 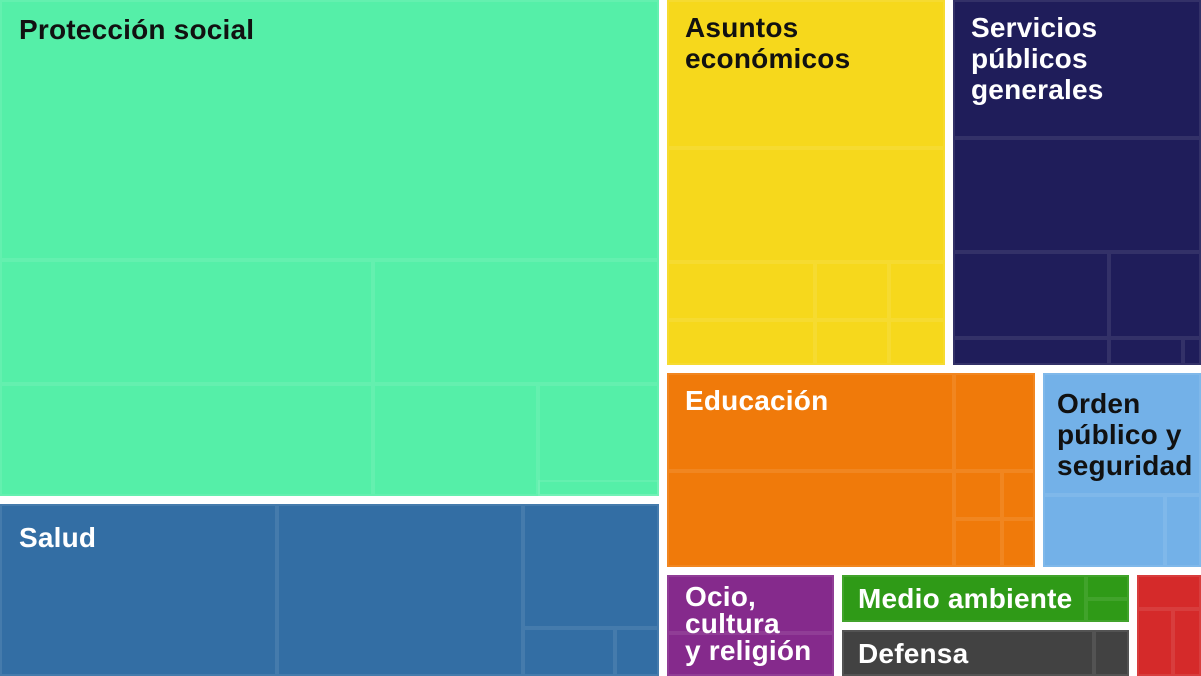 I want to click on treemap-label-orden: Orden público y seguridad, so click(x=1125, y=434).